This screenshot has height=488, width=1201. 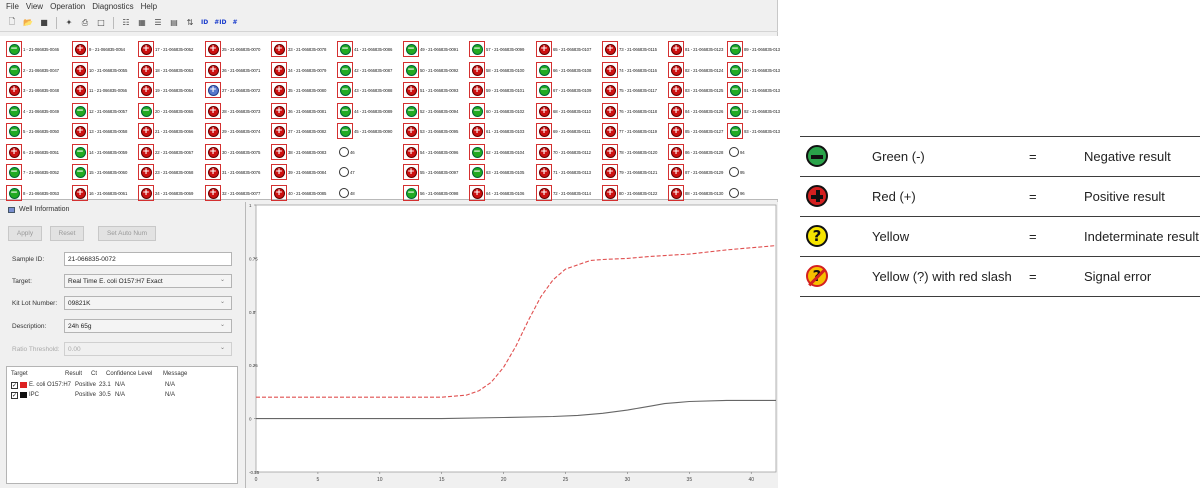 I want to click on well-35: +35 - 21-066835-0080, so click(x=304, y=90).